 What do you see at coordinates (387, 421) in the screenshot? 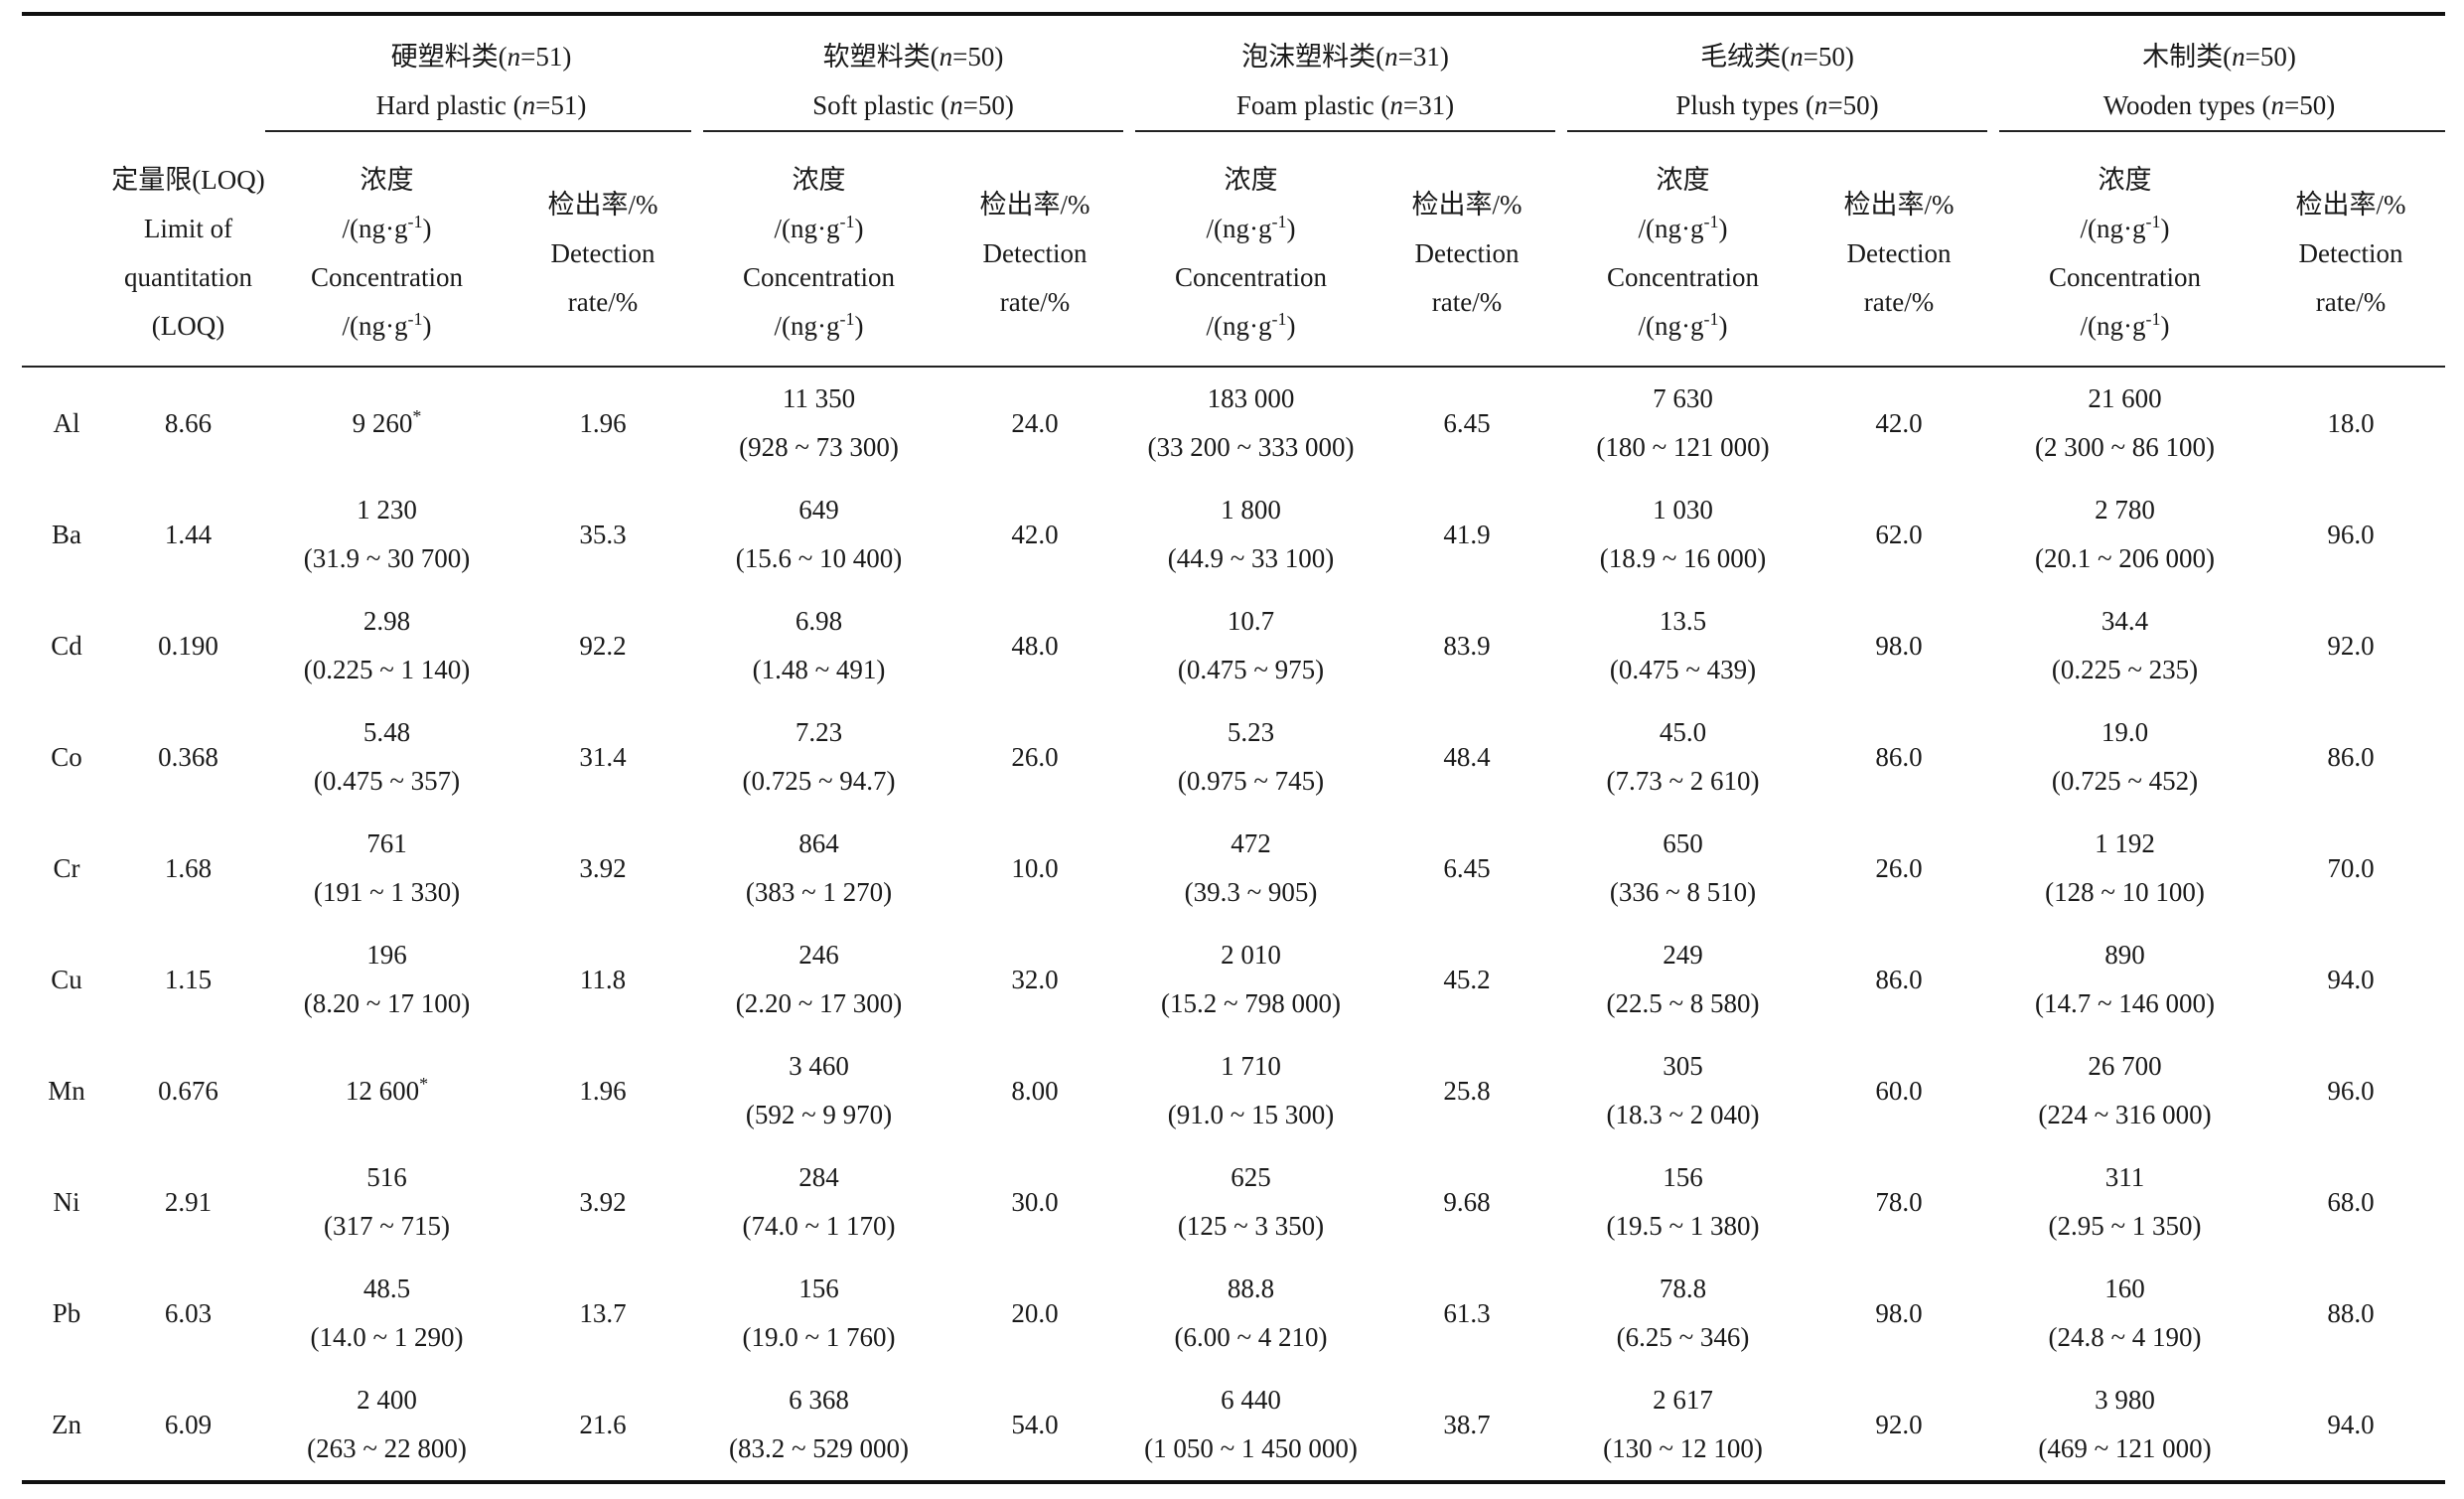
I see `concentration-cell: 9 260*` at bounding box center [387, 421].